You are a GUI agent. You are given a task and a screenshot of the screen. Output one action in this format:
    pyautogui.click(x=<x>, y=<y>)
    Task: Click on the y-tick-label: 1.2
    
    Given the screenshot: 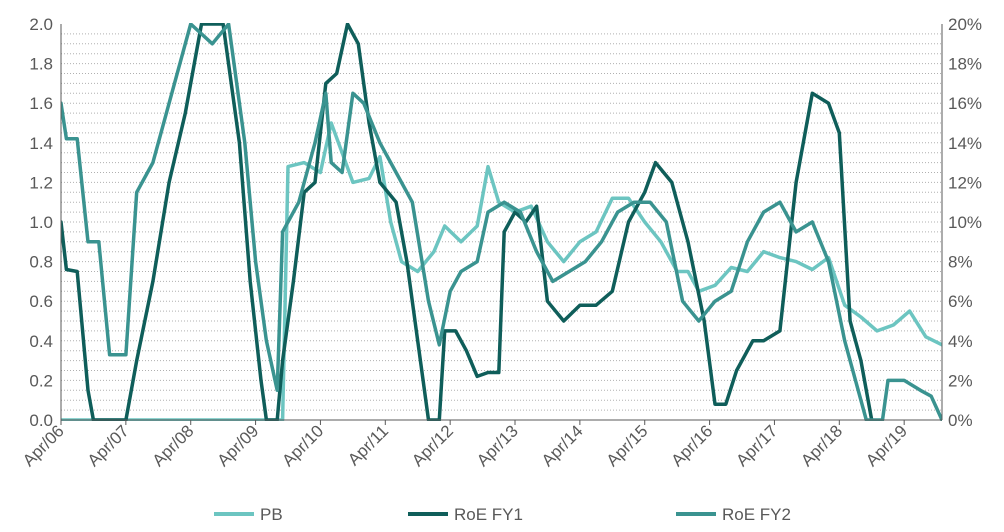 What is the action you would take?
    pyautogui.click(x=41, y=182)
    